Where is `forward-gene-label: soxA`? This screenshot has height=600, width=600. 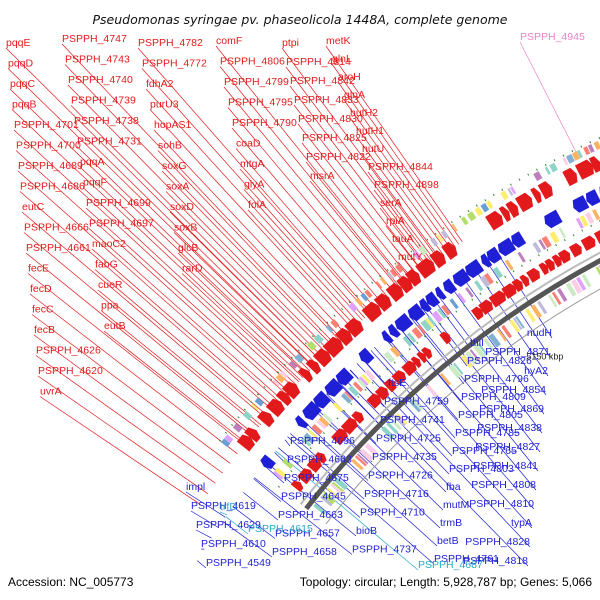 forward-gene-label: soxA is located at coordinates (177, 187).